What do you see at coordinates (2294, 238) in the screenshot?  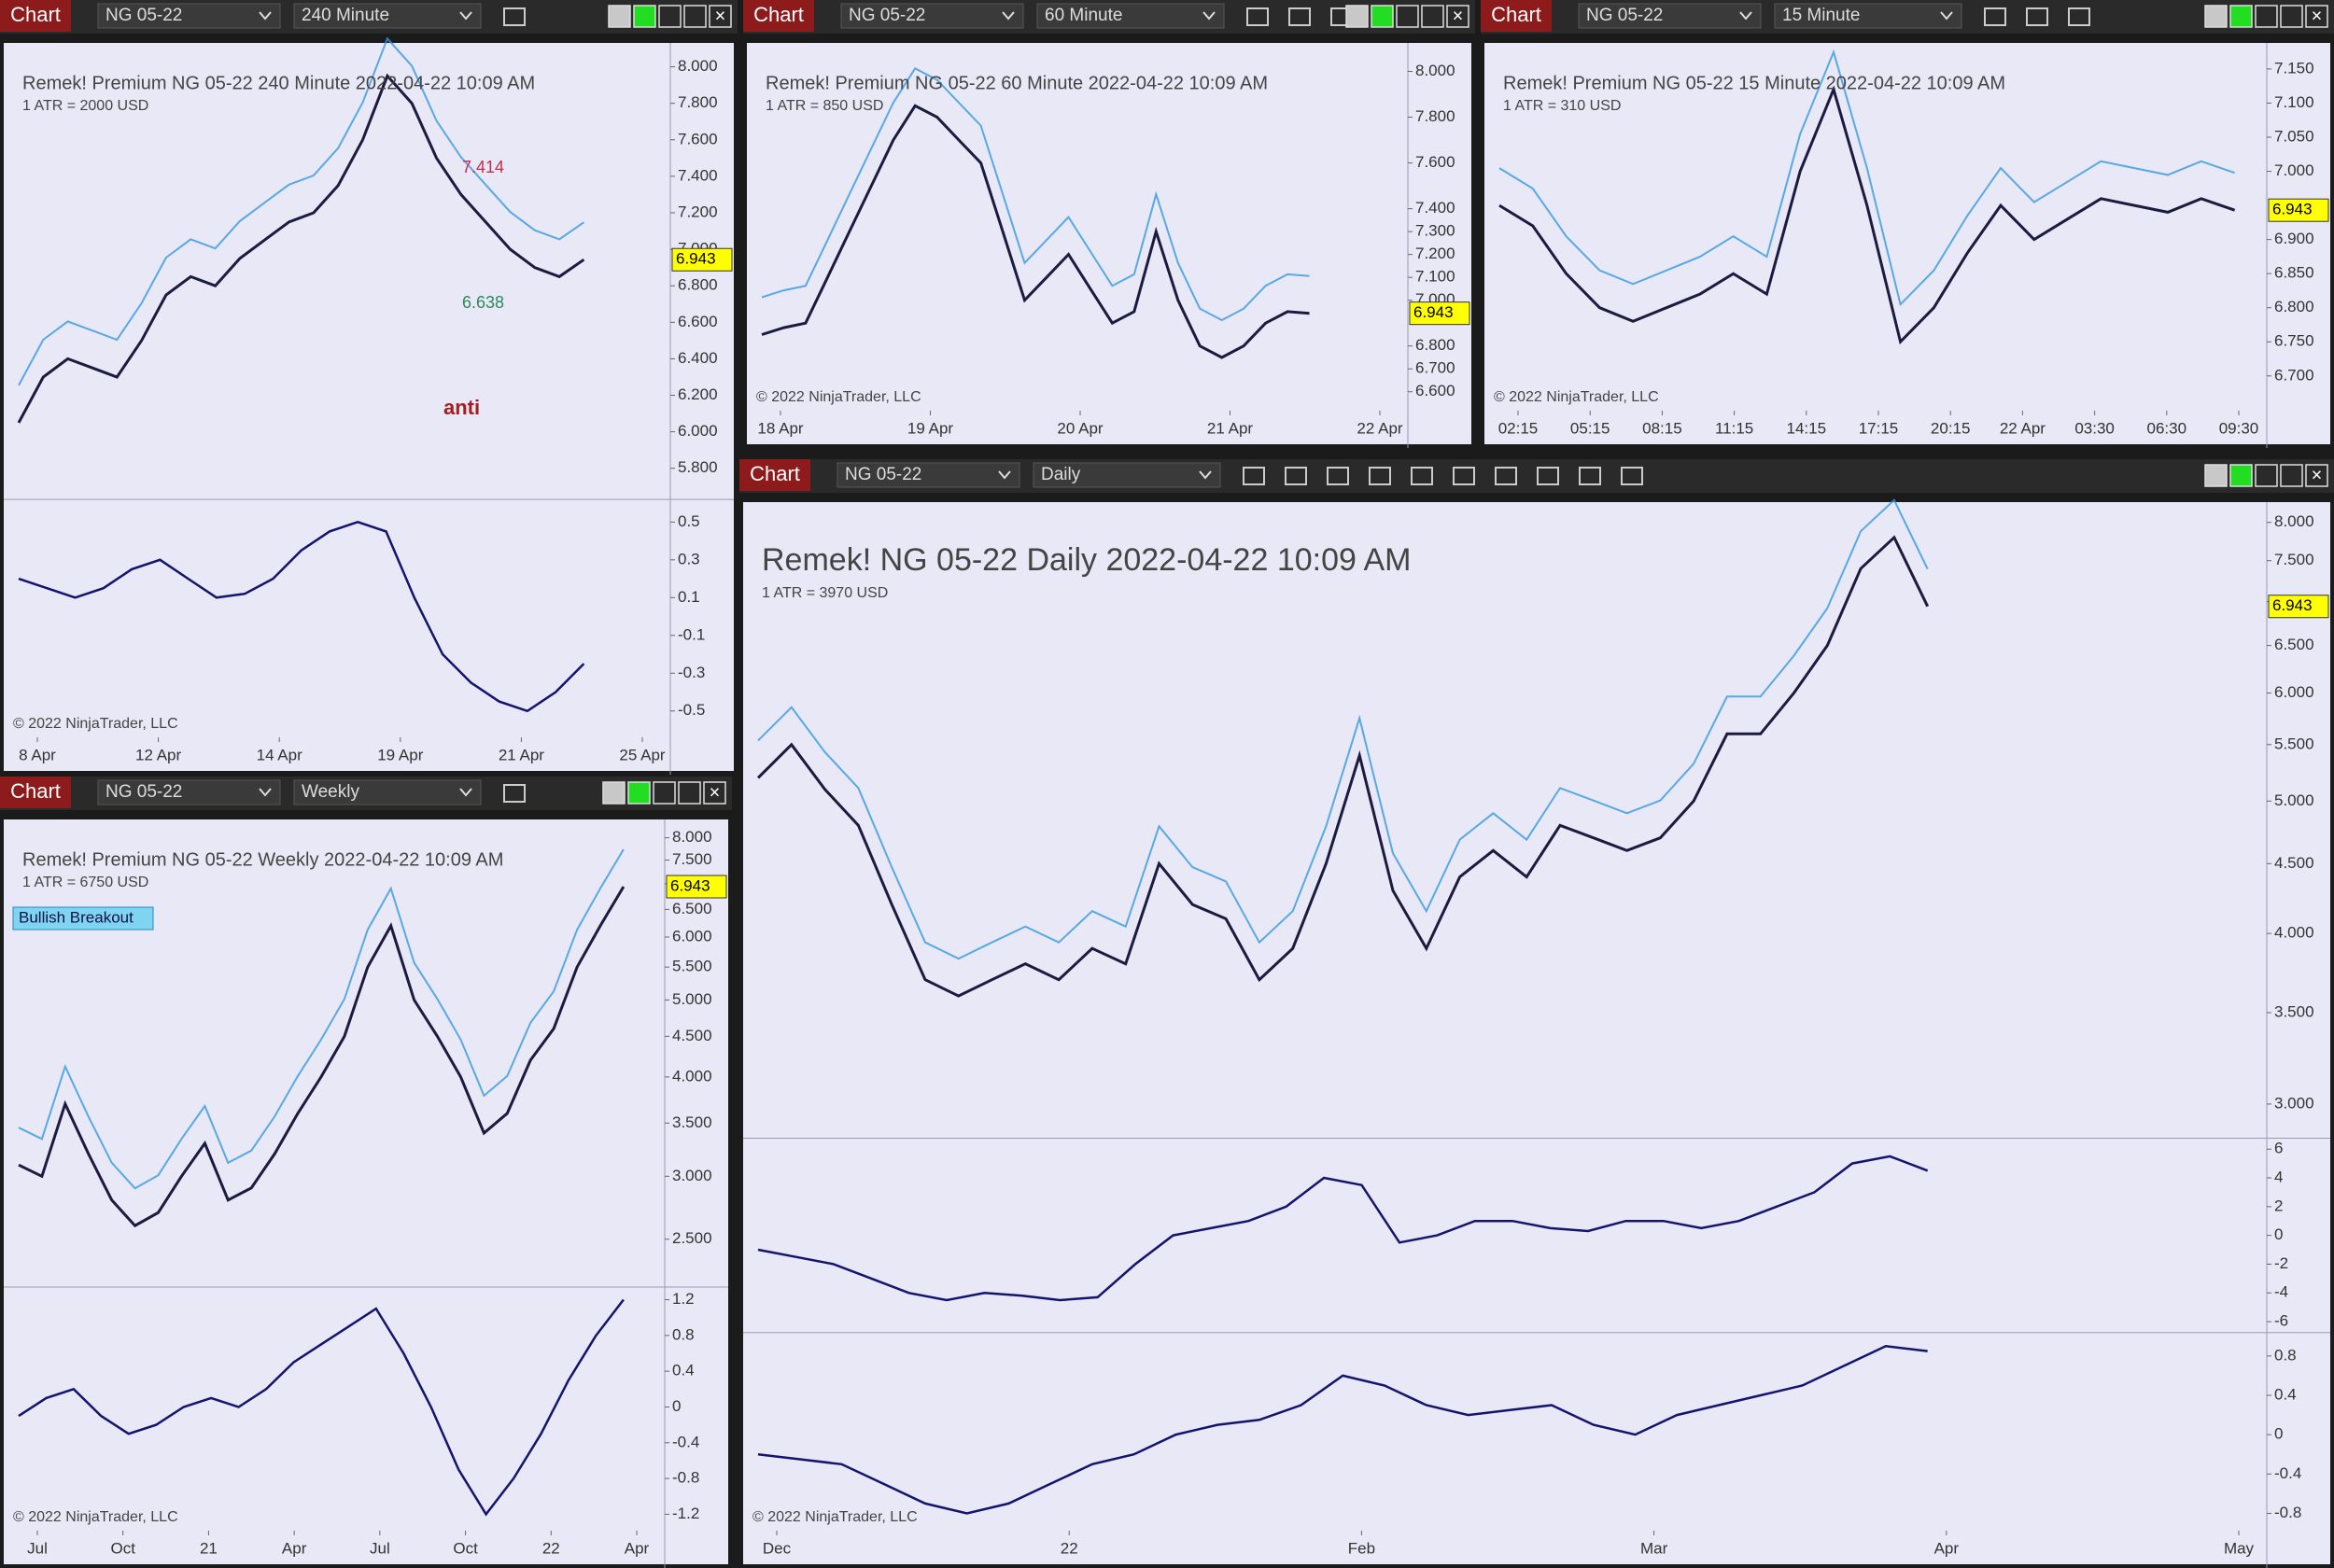 I see `y-tick-label: 6.900` at bounding box center [2294, 238].